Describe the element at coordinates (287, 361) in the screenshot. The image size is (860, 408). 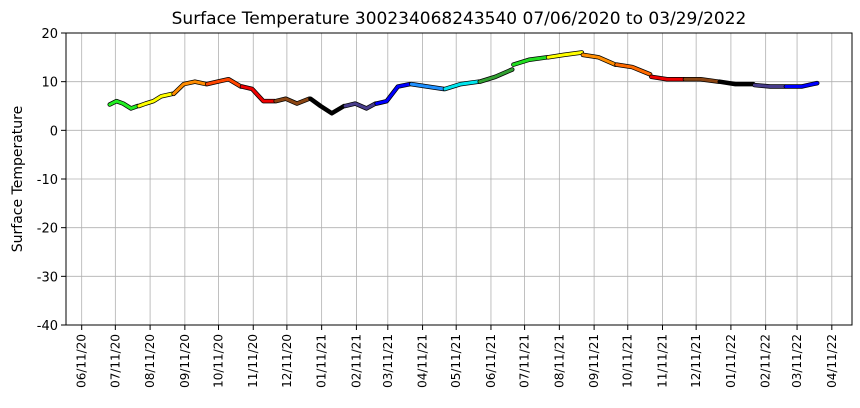
I see `x-tick-label: 12/11/20` at that location.